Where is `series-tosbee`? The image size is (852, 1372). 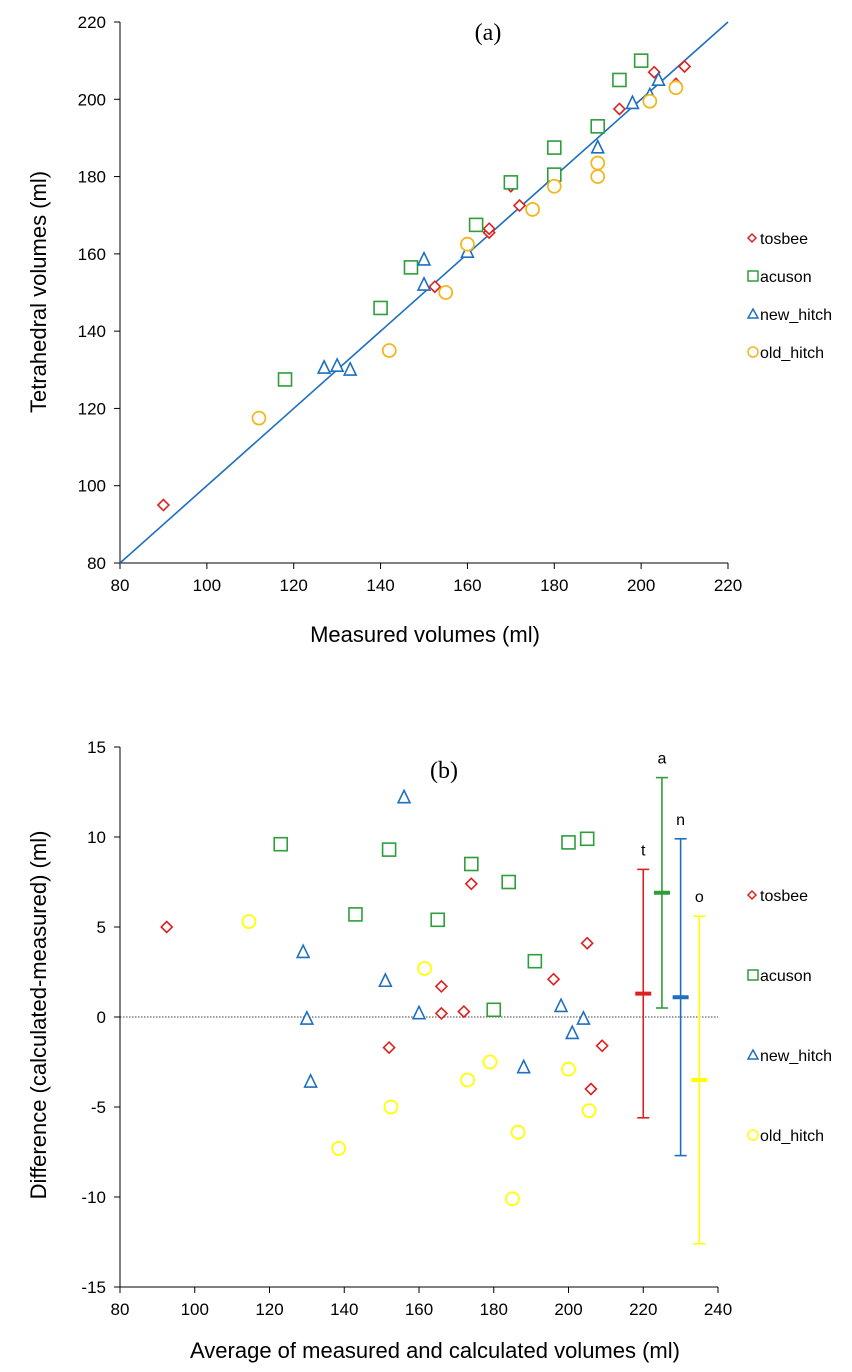 series-tosbee is located at coordinates (384, 986).